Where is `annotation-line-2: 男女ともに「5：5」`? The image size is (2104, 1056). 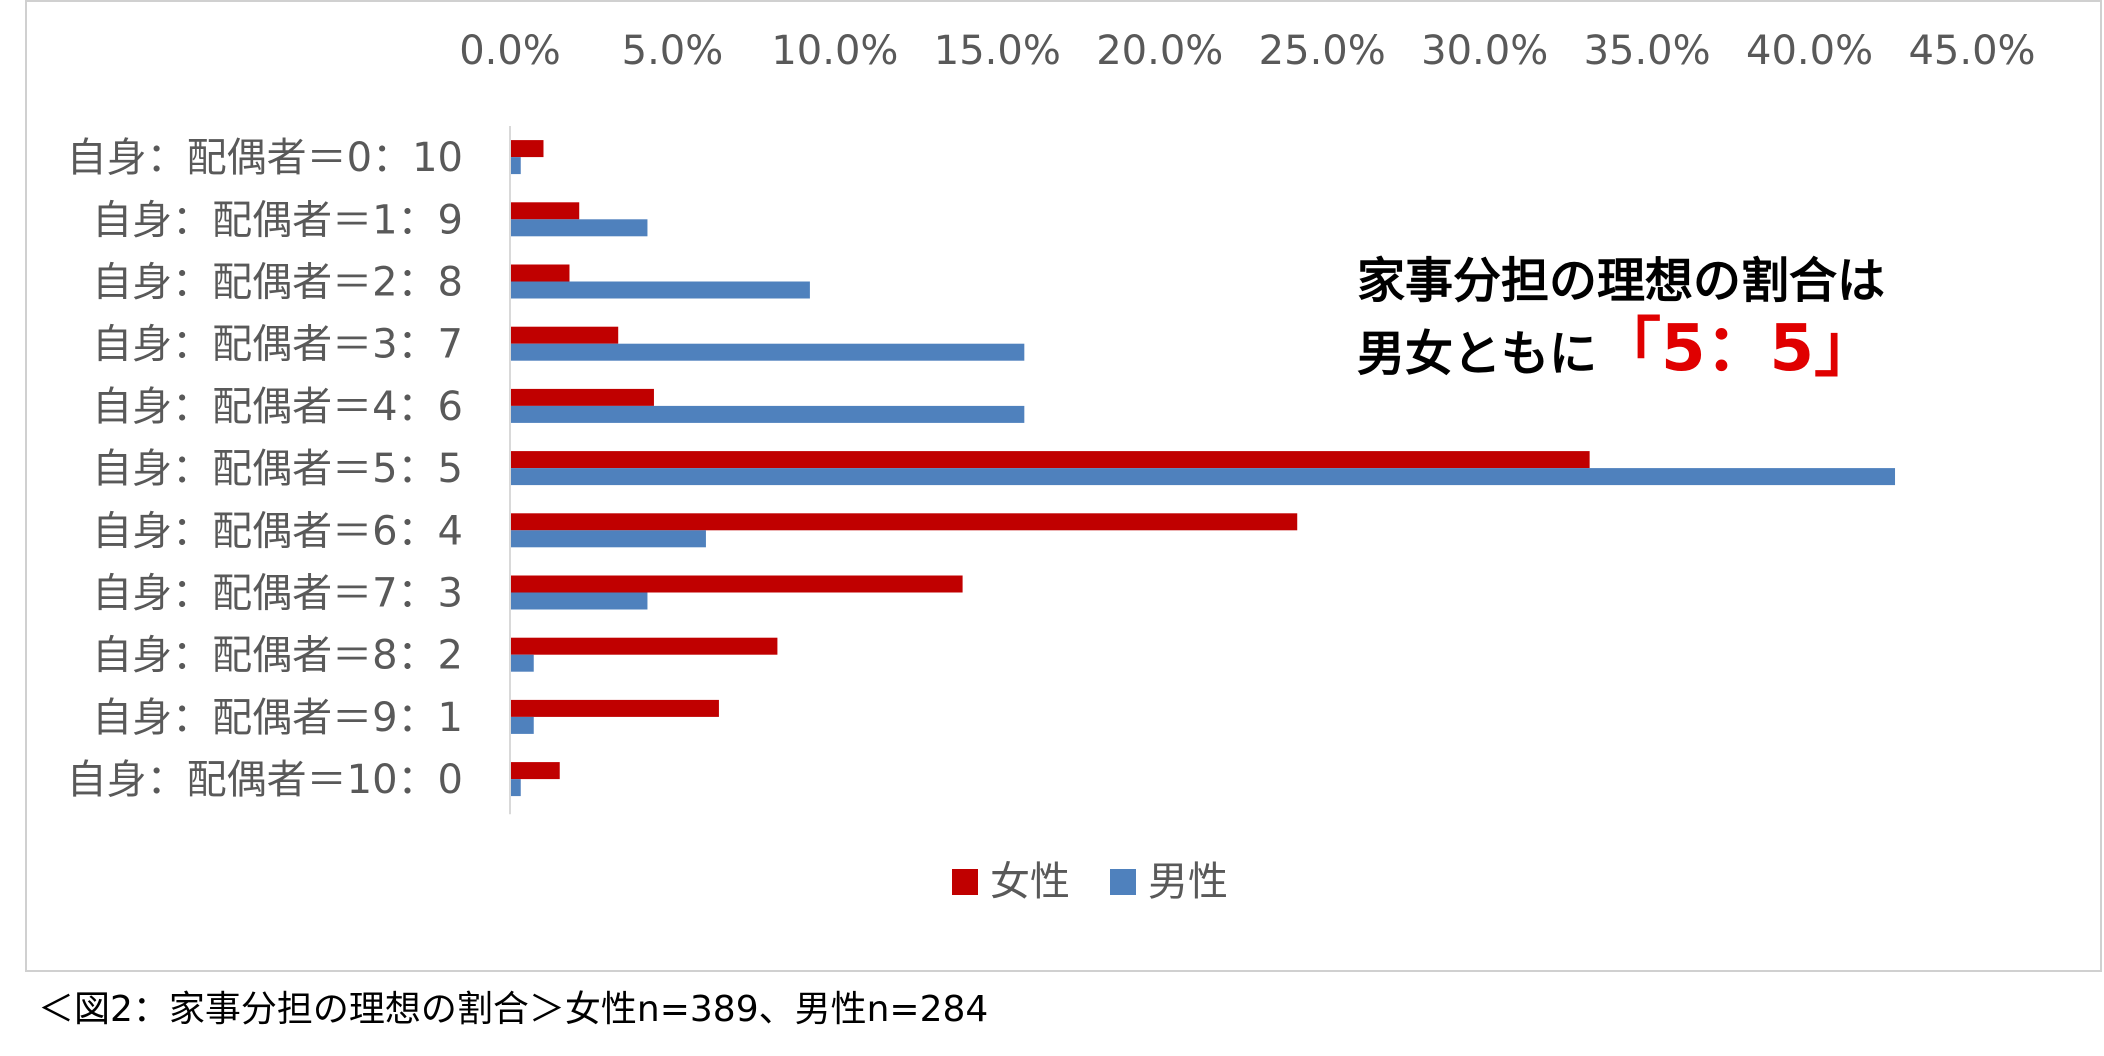
annotation-line-2: 男女ともに「5：5」 is located at coordinates (1621, 351).